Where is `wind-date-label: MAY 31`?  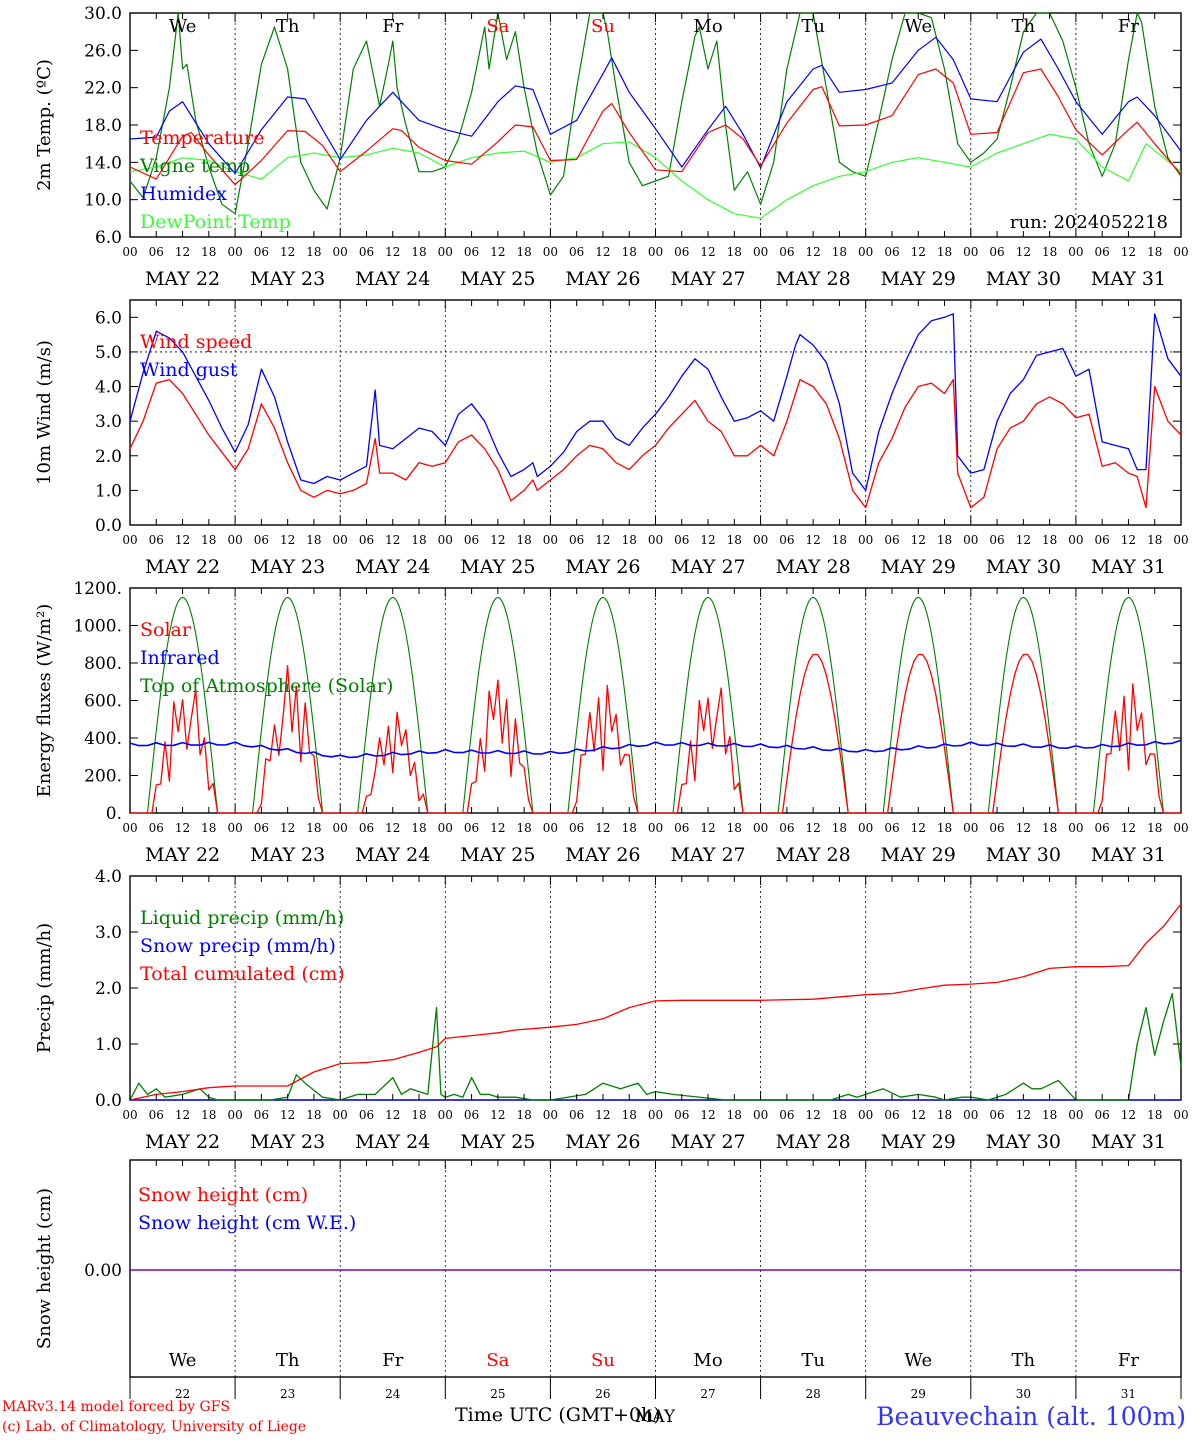 wind-date-label: MAY 31 is located at coordinates (1128, 567).